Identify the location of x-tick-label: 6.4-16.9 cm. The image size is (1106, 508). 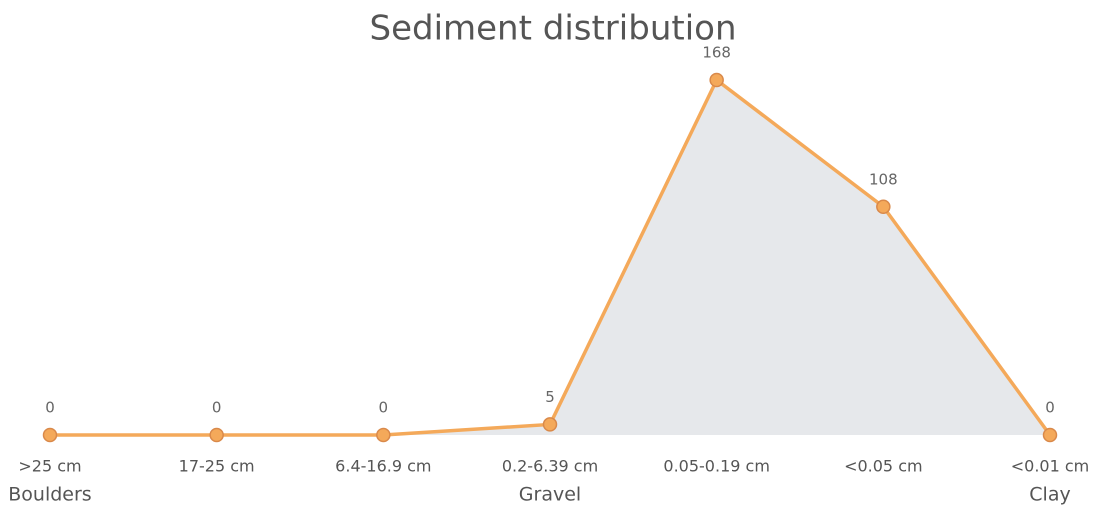
(383, 466).